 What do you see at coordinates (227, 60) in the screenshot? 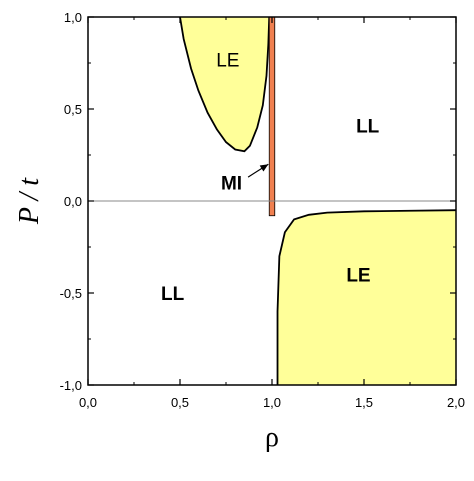
I see `le-upper-label: LE` at bounding box center [227, 60].